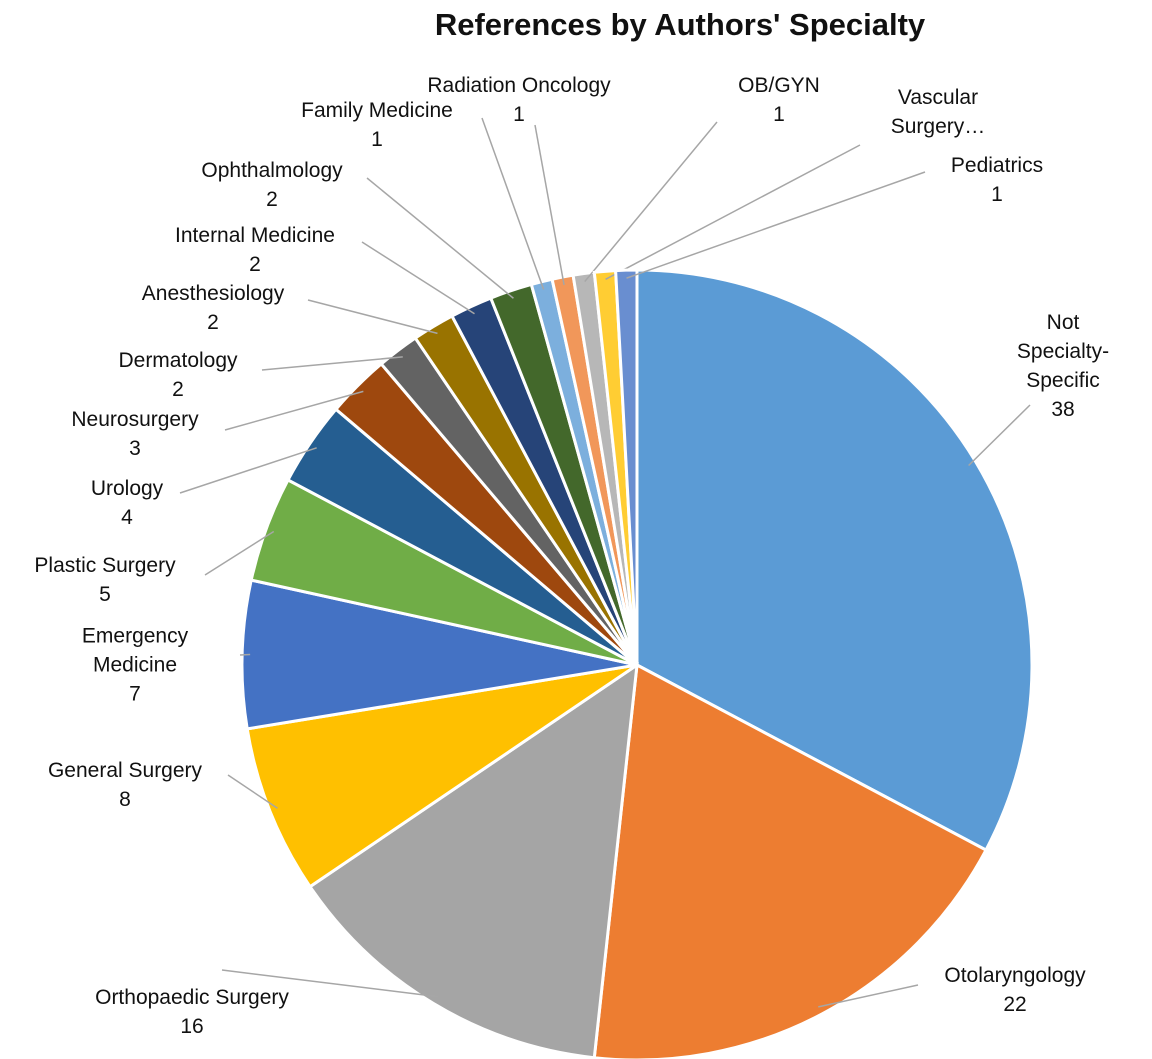 This screenshot has width=1152, height=1059. What do you see at coordinates (127, 517) in the screenshot?
I see `value-label: 4` at bounding box center [127, 517].